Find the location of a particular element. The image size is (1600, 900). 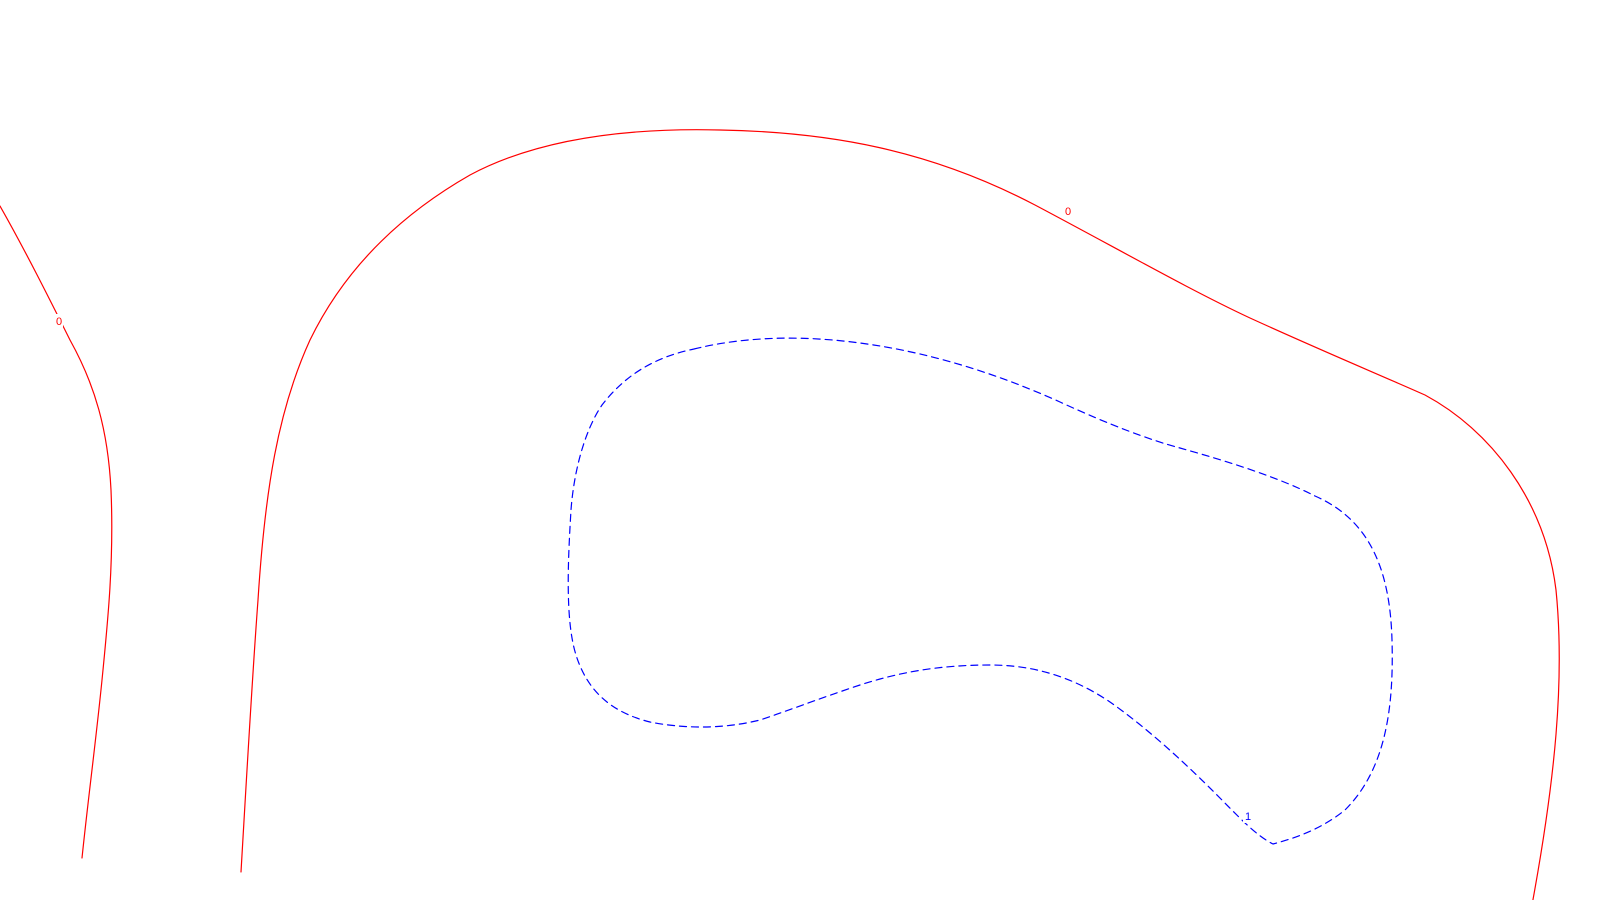

contour-label-level-0-left-group: 0 is located at coordinates (58, 321).